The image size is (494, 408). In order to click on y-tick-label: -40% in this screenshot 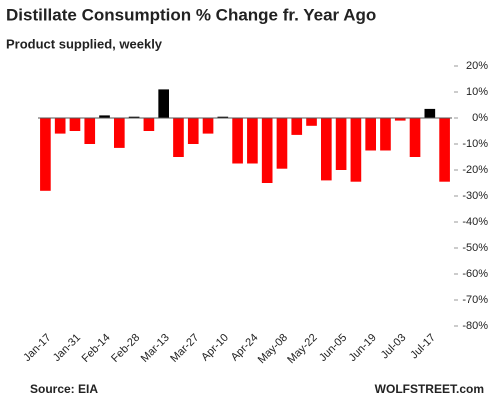, I will do `click(475, 222)`.